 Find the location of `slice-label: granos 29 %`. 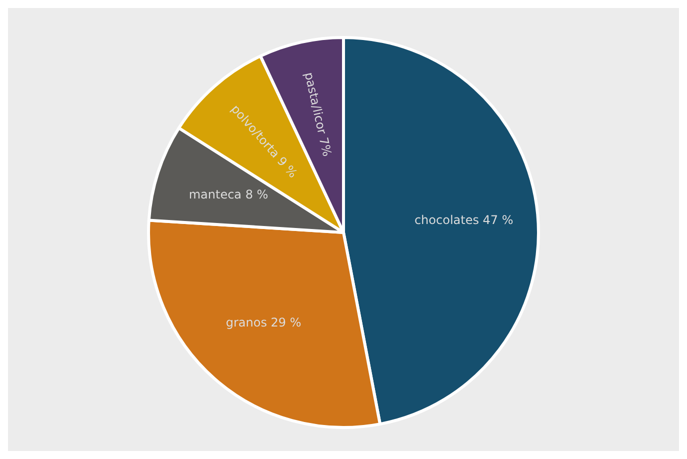

slice-label: granos 29 % is located at coordinates (264, 322).